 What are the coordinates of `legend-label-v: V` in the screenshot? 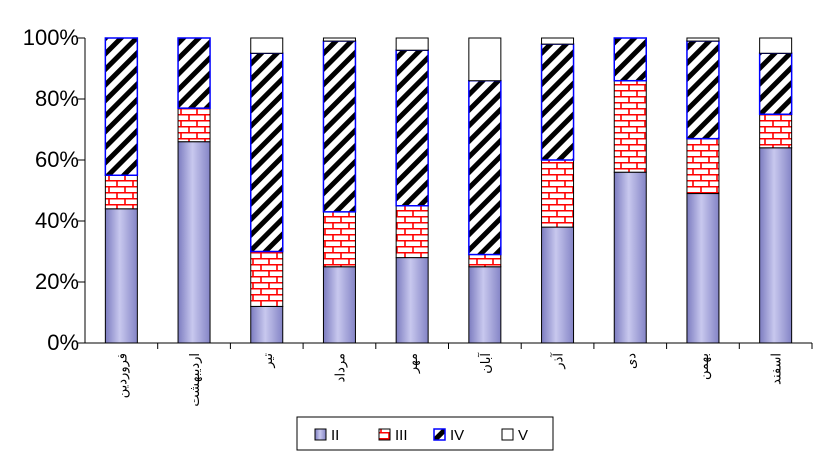 It's located at (523, 435).